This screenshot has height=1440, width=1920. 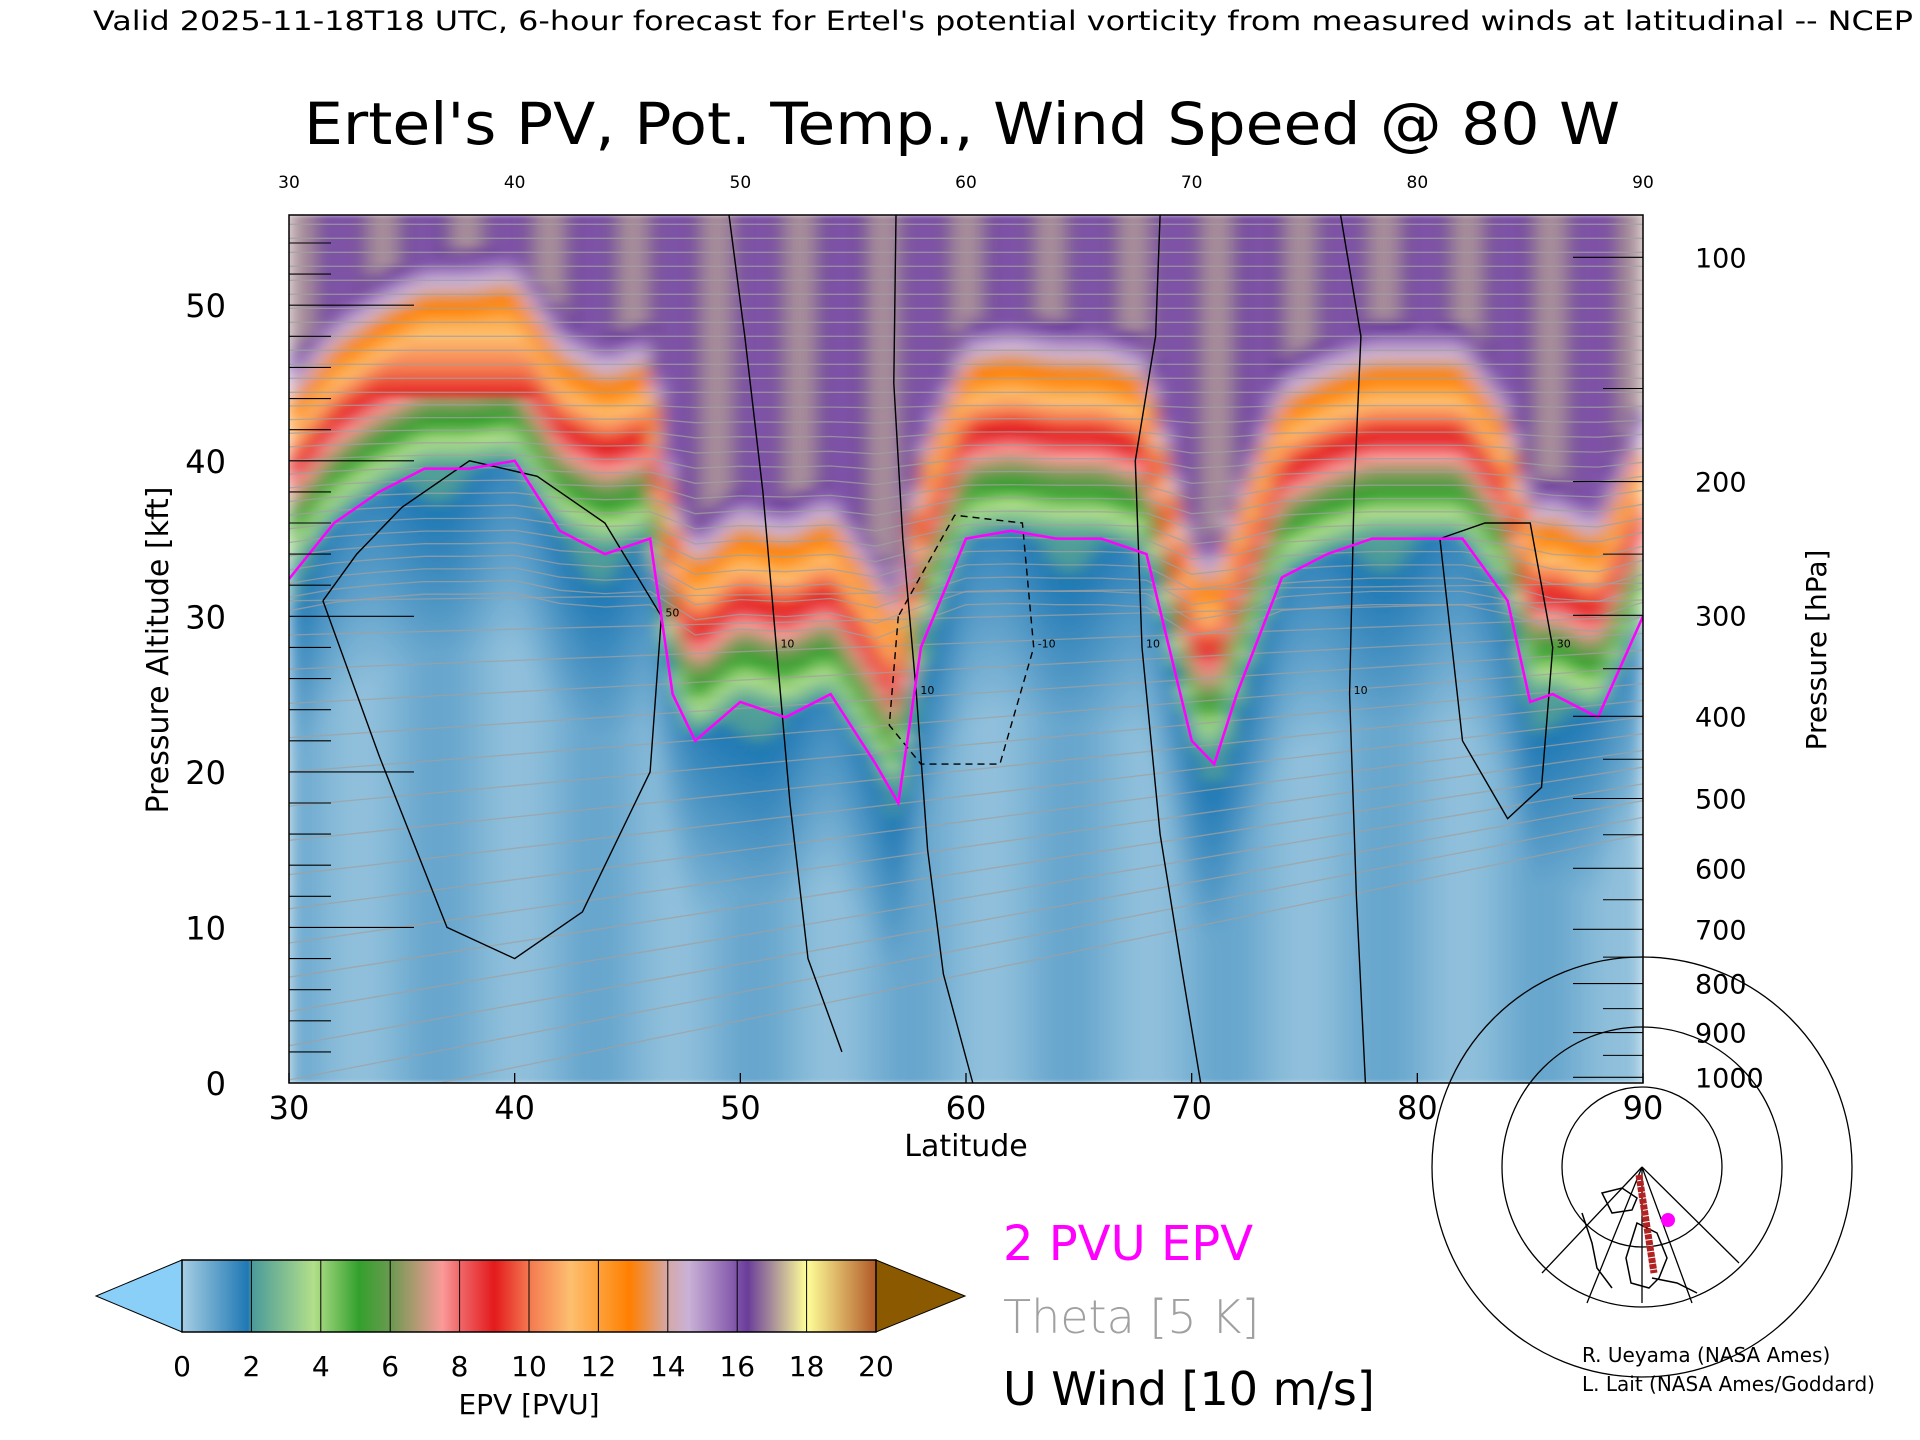 What do you see at coordinates (599, 1366) in the screenshot?
I see `colorbar-tick-label: 12` at bounding box center [599, 1366].